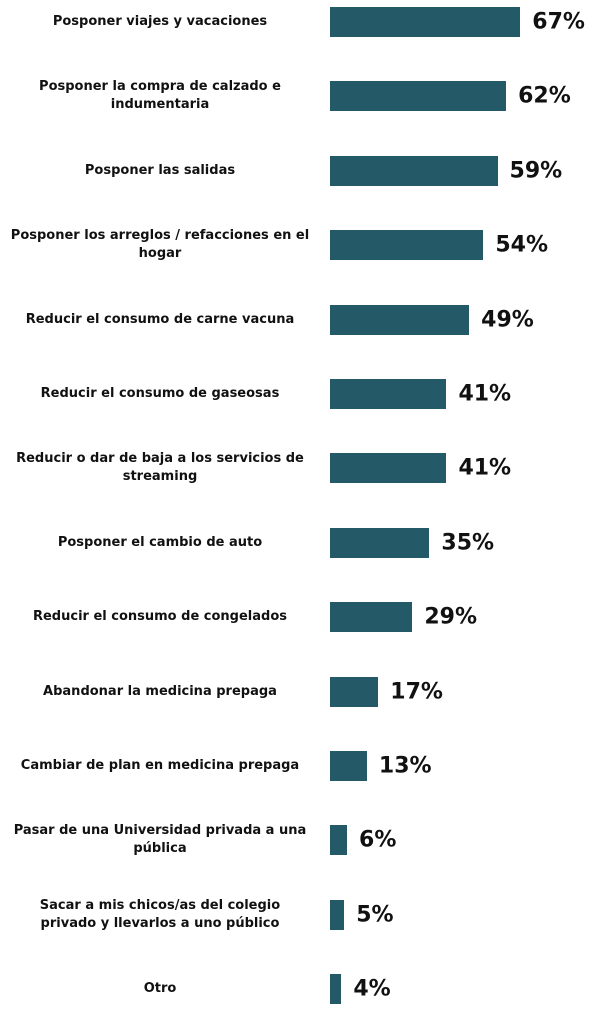 Image resolution: width=597 pixels, height=1019 pixels. Describe the element at coordinates (160, 170) in the screenshot. I see `category-label: Posponer las salidas` at that location.